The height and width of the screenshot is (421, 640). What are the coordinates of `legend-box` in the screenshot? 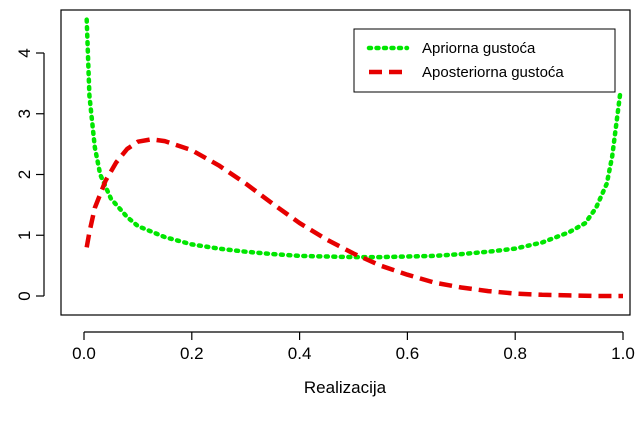 It's located at (484, 60).